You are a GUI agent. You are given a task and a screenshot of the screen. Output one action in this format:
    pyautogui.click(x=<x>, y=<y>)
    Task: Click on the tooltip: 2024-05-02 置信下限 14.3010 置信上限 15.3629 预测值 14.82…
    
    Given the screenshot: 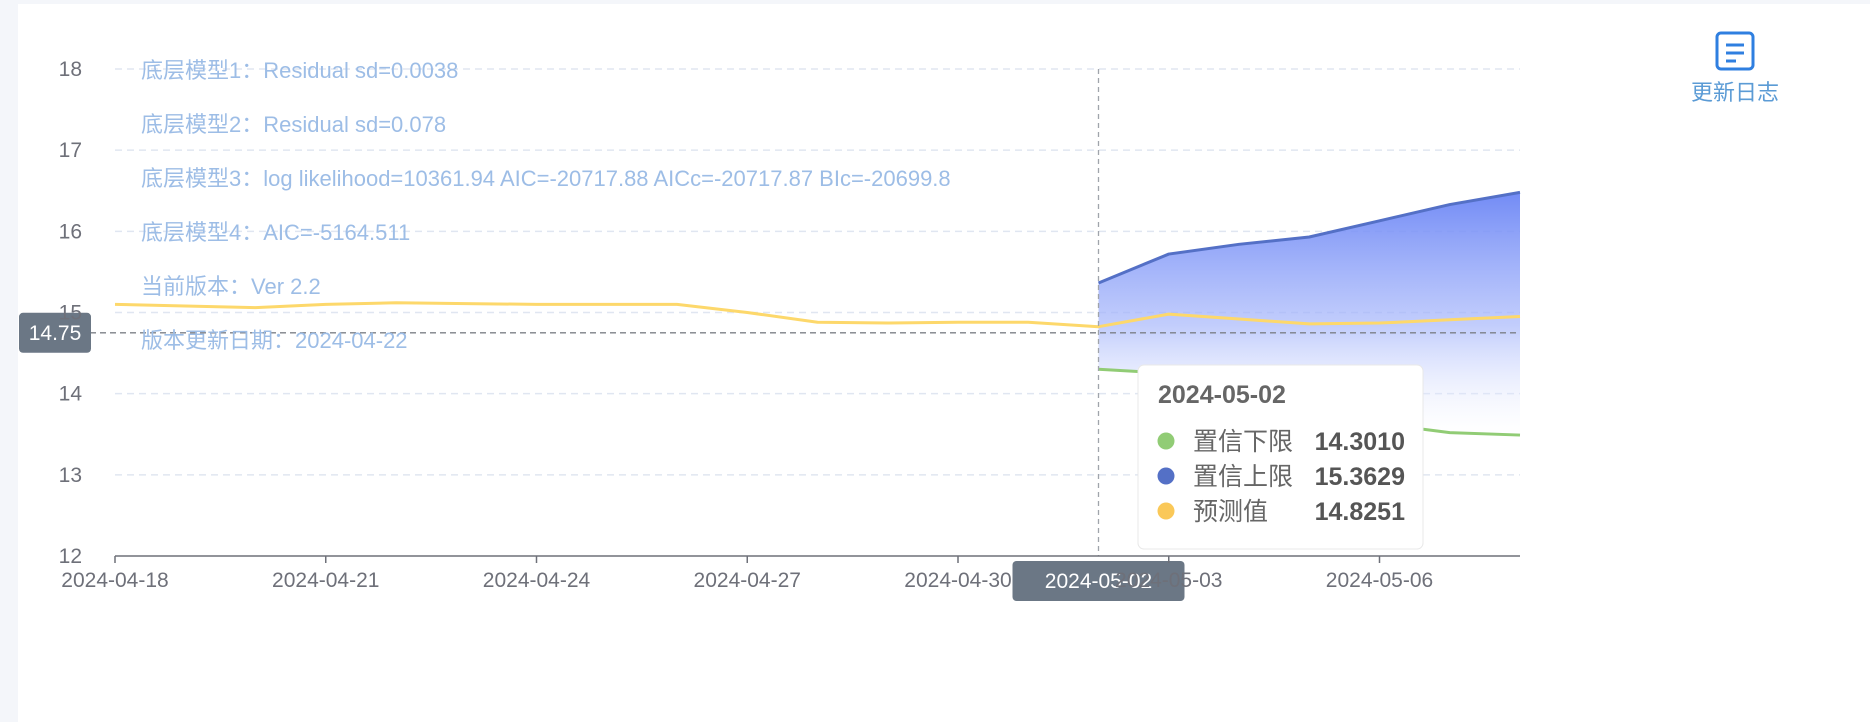 What is the action you would take?
    pyautogui.click(x=1280, y=457)
    